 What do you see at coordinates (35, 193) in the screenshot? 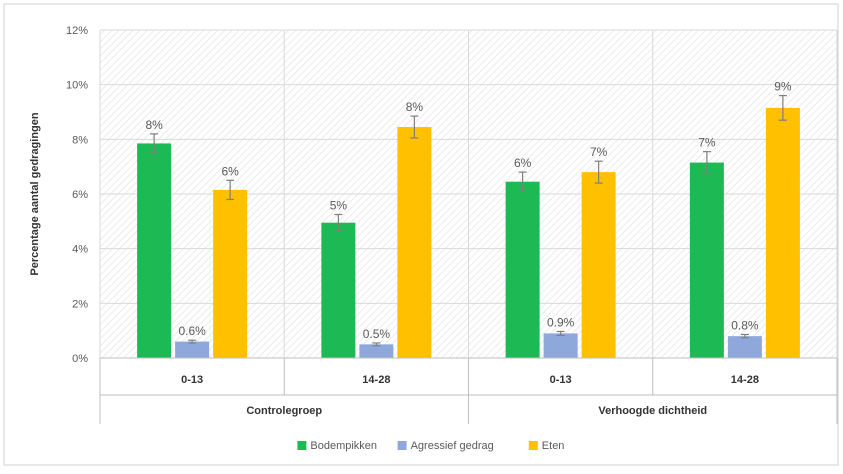
I see `y-axis-label: Percentage aantal gedragingen` at bounding box center [35, 193].